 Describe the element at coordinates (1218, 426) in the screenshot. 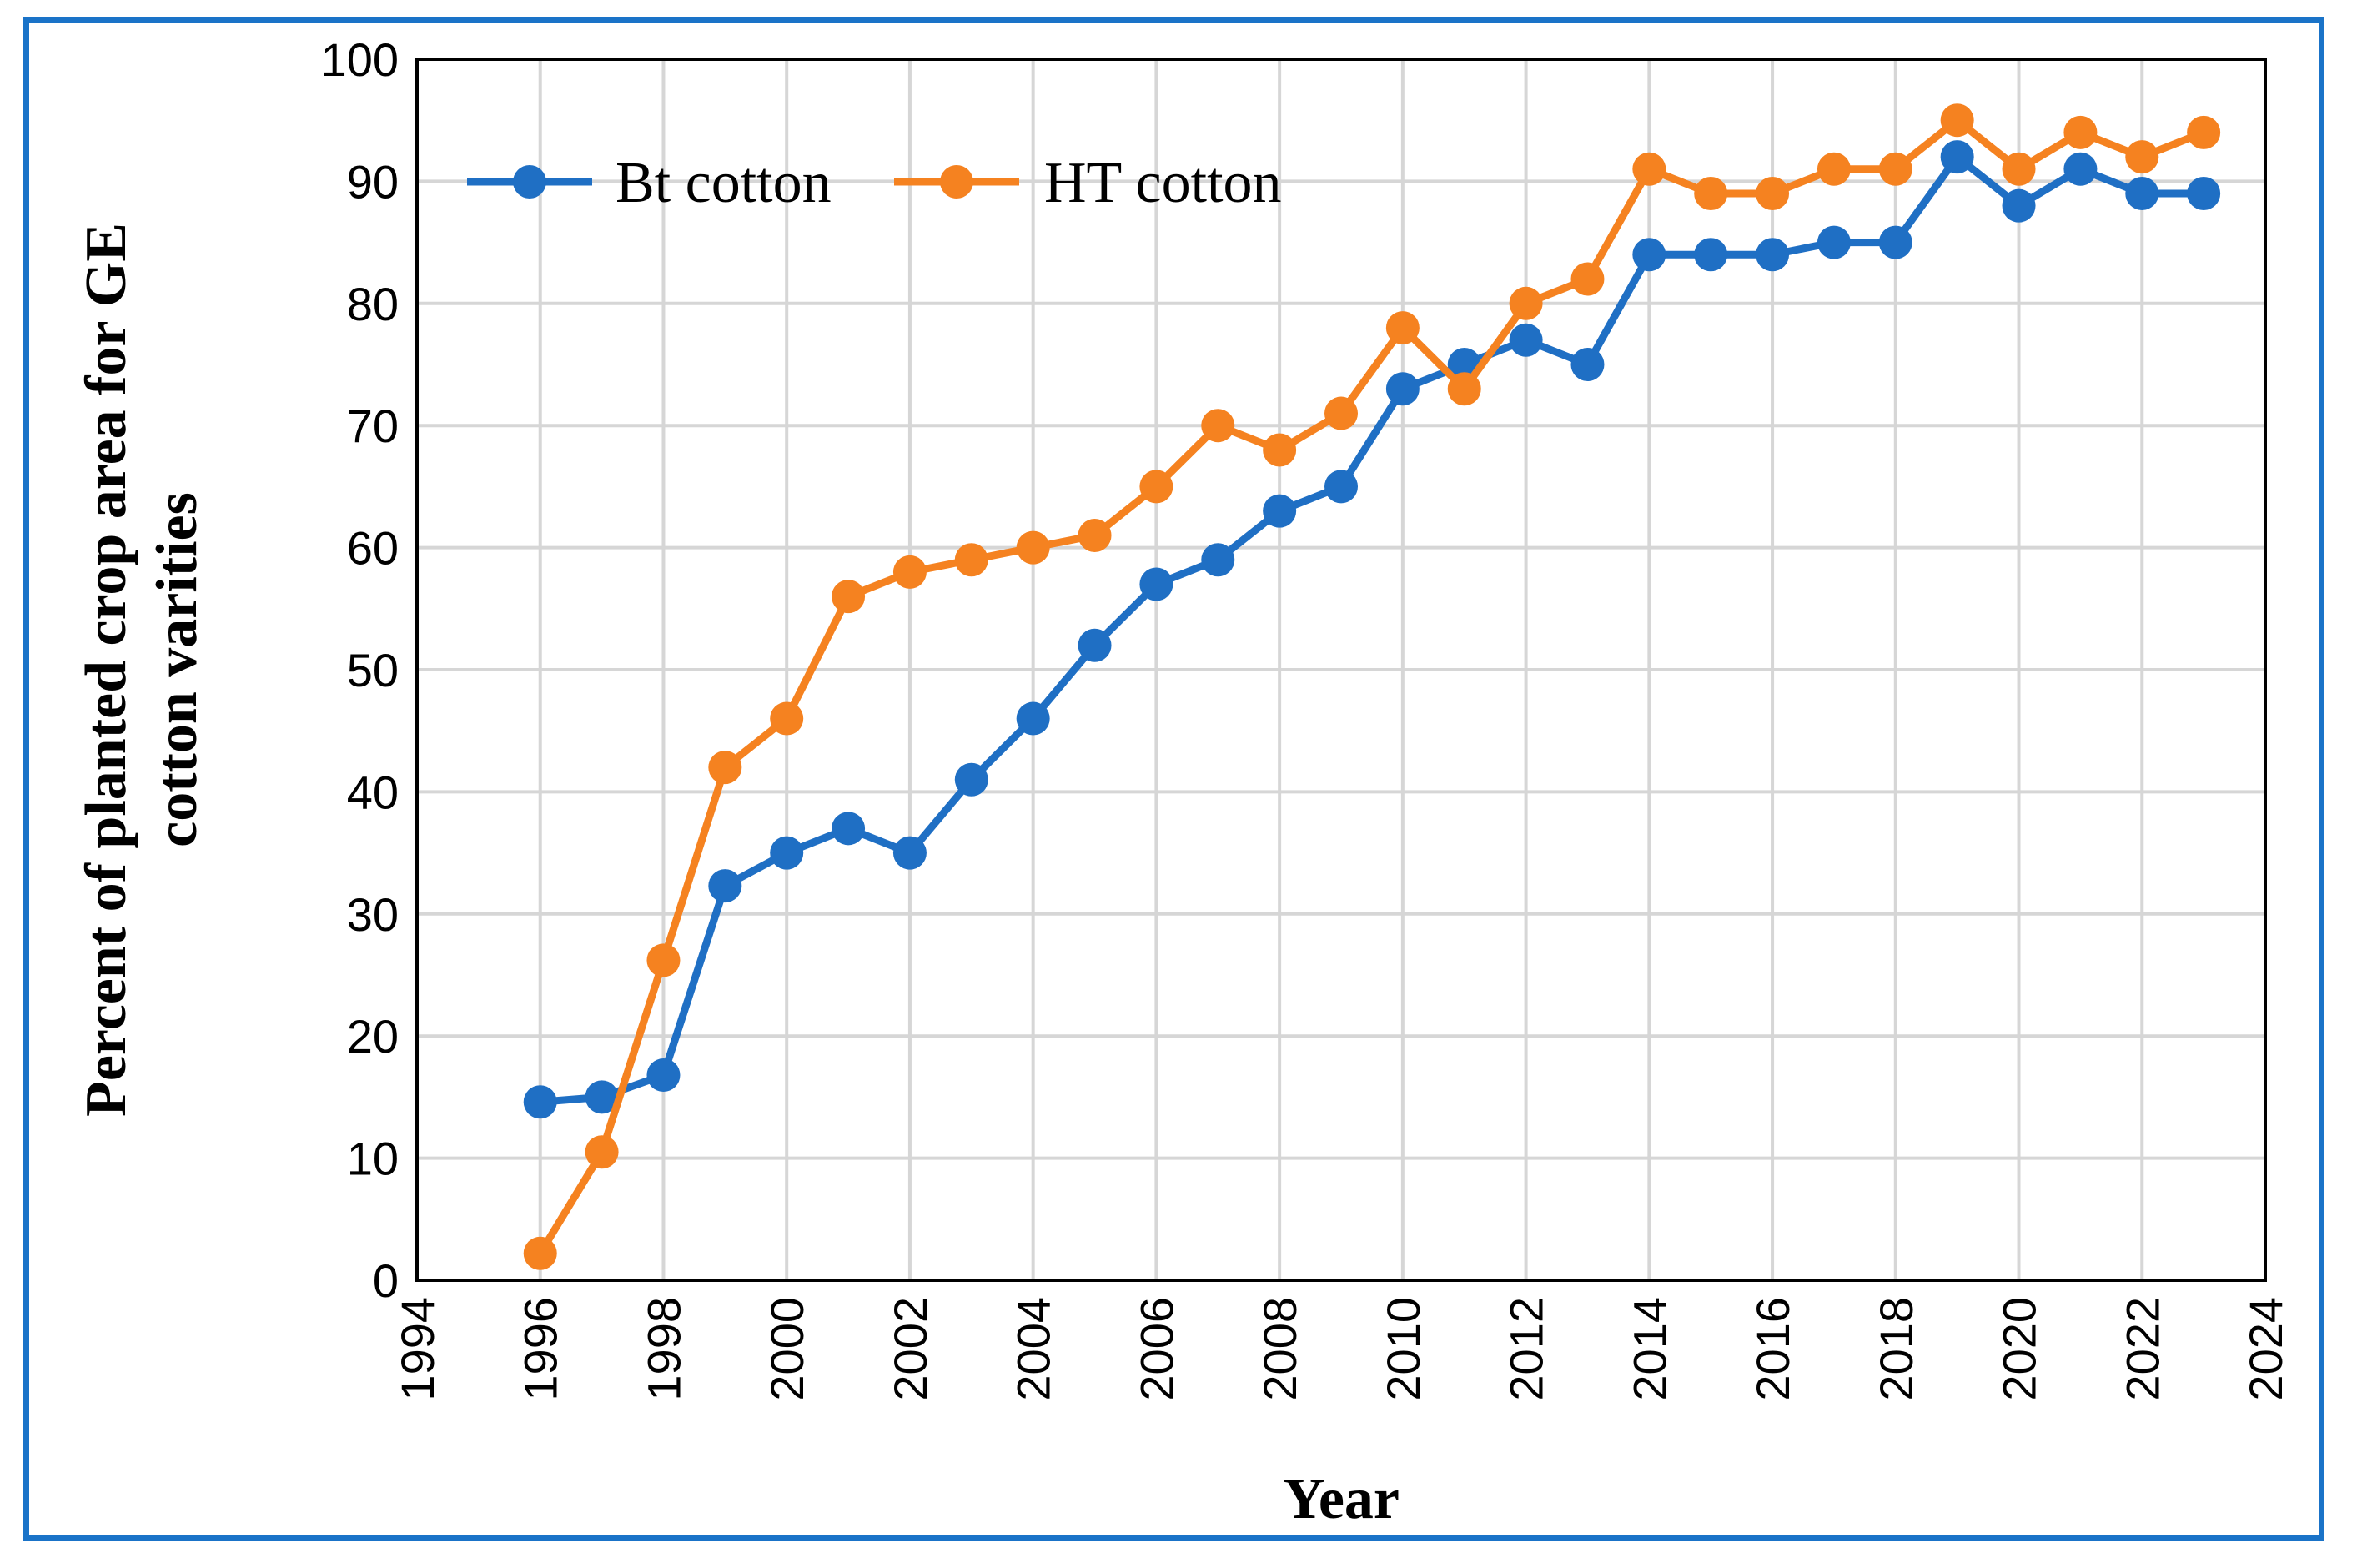

I see `data-point-ht-cotton-2007` at that location.